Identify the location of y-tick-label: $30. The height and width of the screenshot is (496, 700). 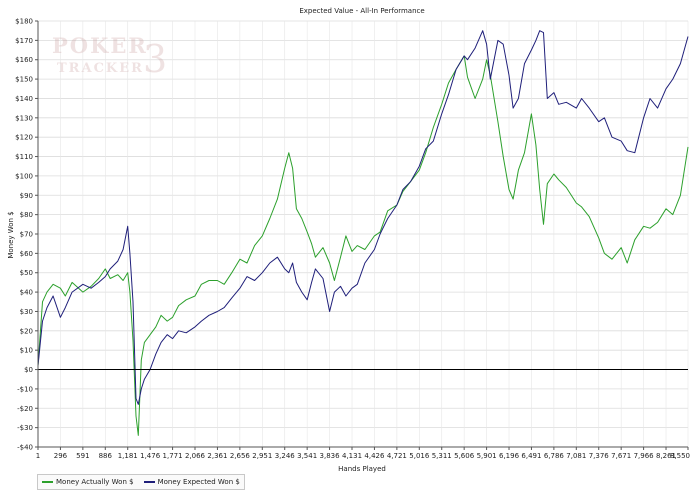
(26, 312).